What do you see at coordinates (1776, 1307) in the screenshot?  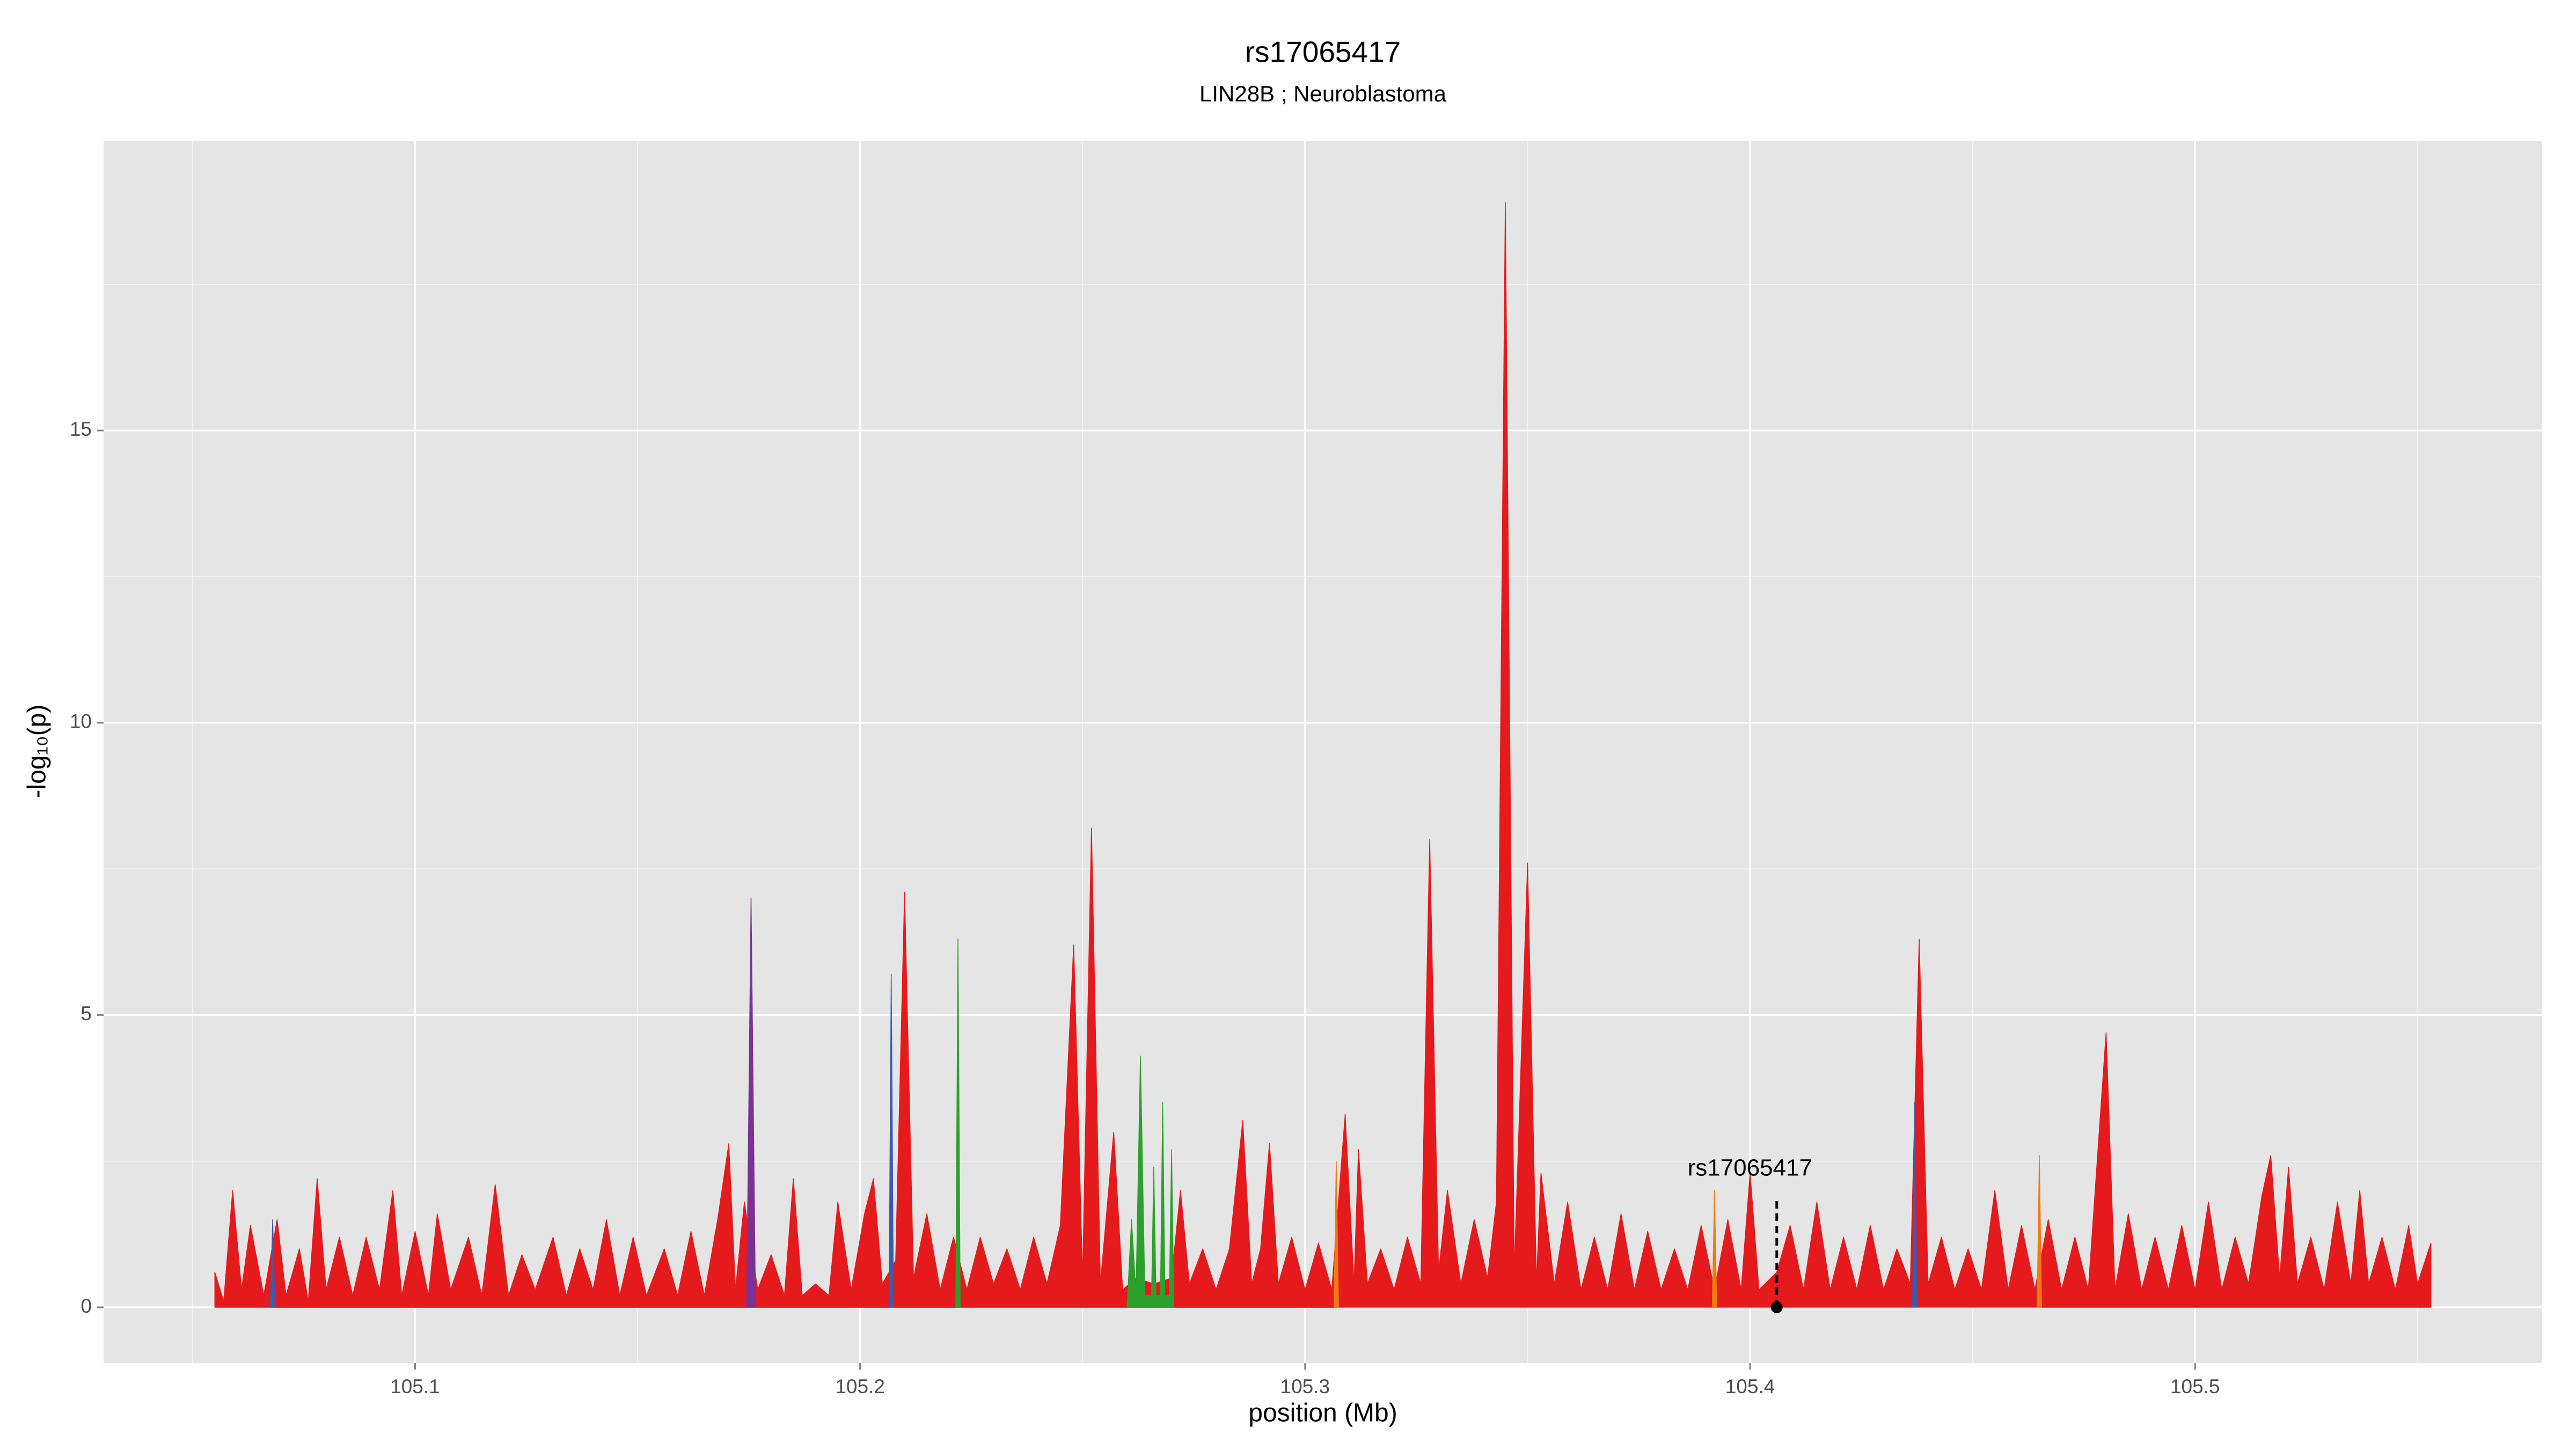 I see `annotation-point` at bounding box center [1776, 1307].